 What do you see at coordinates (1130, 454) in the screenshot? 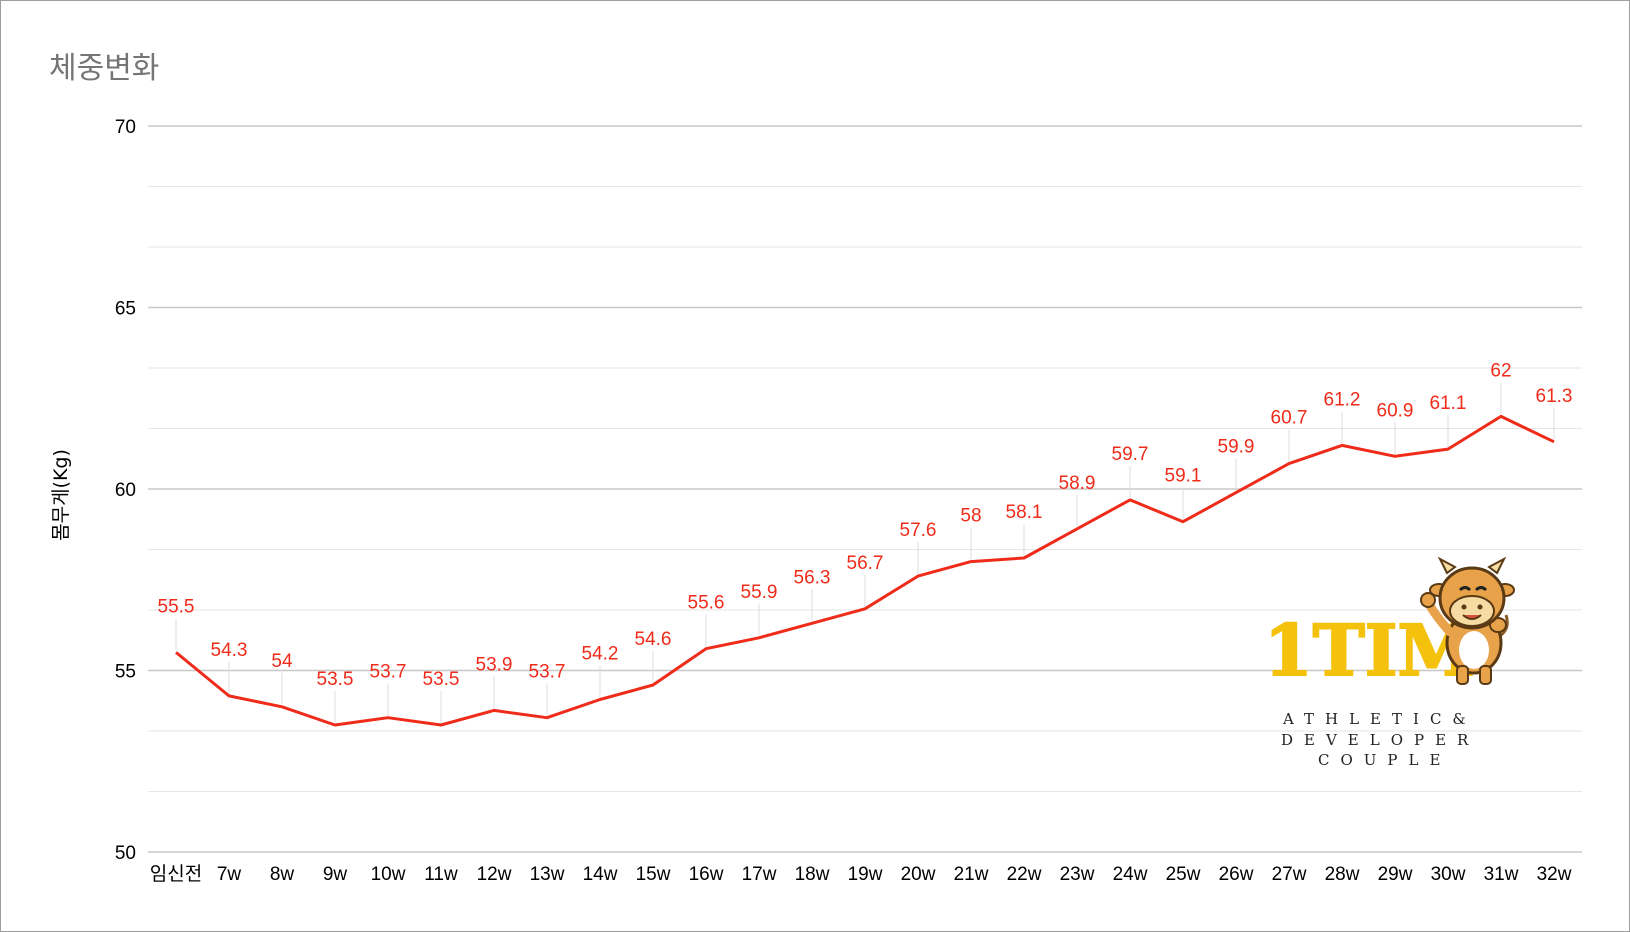
I see `data-label: 59.7` at bounding box center [1130, 454].